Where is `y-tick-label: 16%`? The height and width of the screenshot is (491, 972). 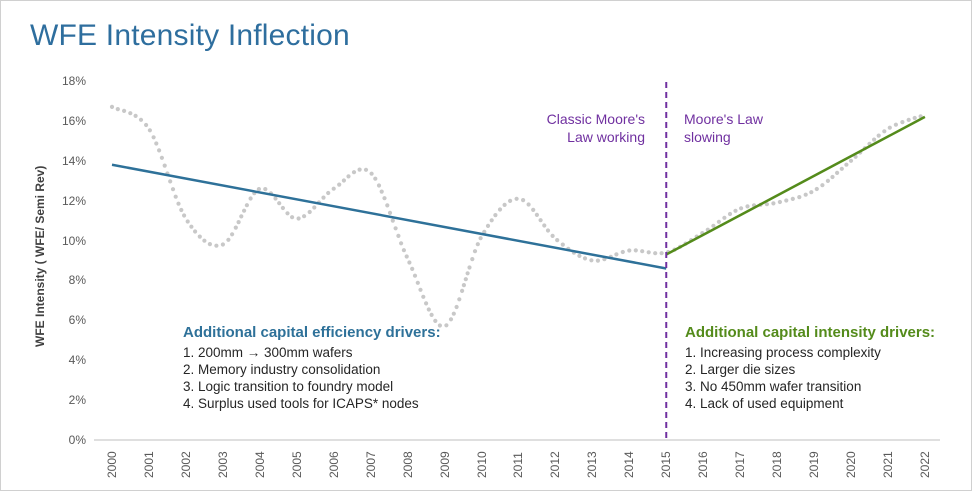
y-tick-label: 16% is located at coordinates (73, 120).